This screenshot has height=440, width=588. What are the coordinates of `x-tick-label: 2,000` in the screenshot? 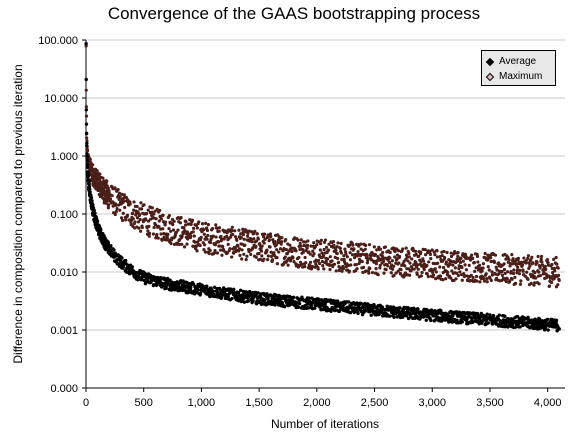 It's located at (317, 403).